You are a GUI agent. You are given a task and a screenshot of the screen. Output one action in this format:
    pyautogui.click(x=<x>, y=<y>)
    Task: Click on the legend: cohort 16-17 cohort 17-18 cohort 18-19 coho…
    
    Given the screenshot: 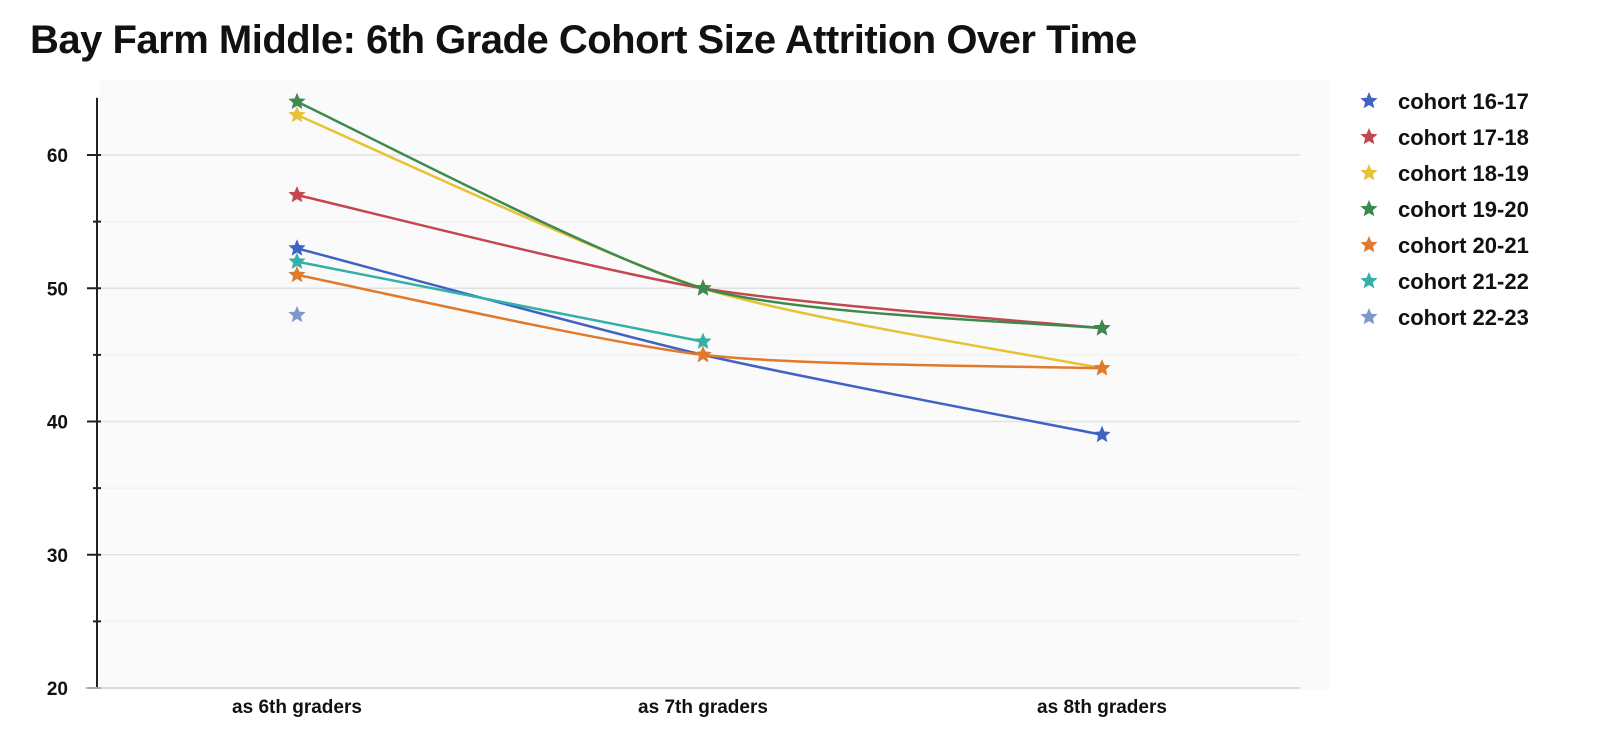 What is the action you would take?
    pyautogui.click(x=1444, y=209)
    